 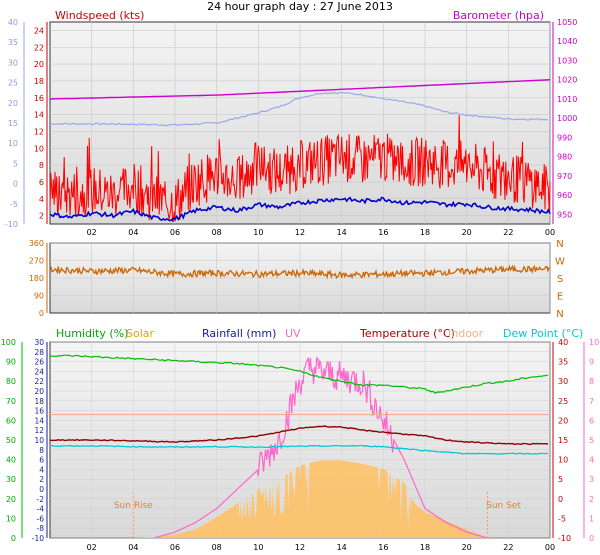 What do you see at coordinates (591, 538) in the screenshot?
I see `uv-tick: 0` at bounding box center [591, 538].